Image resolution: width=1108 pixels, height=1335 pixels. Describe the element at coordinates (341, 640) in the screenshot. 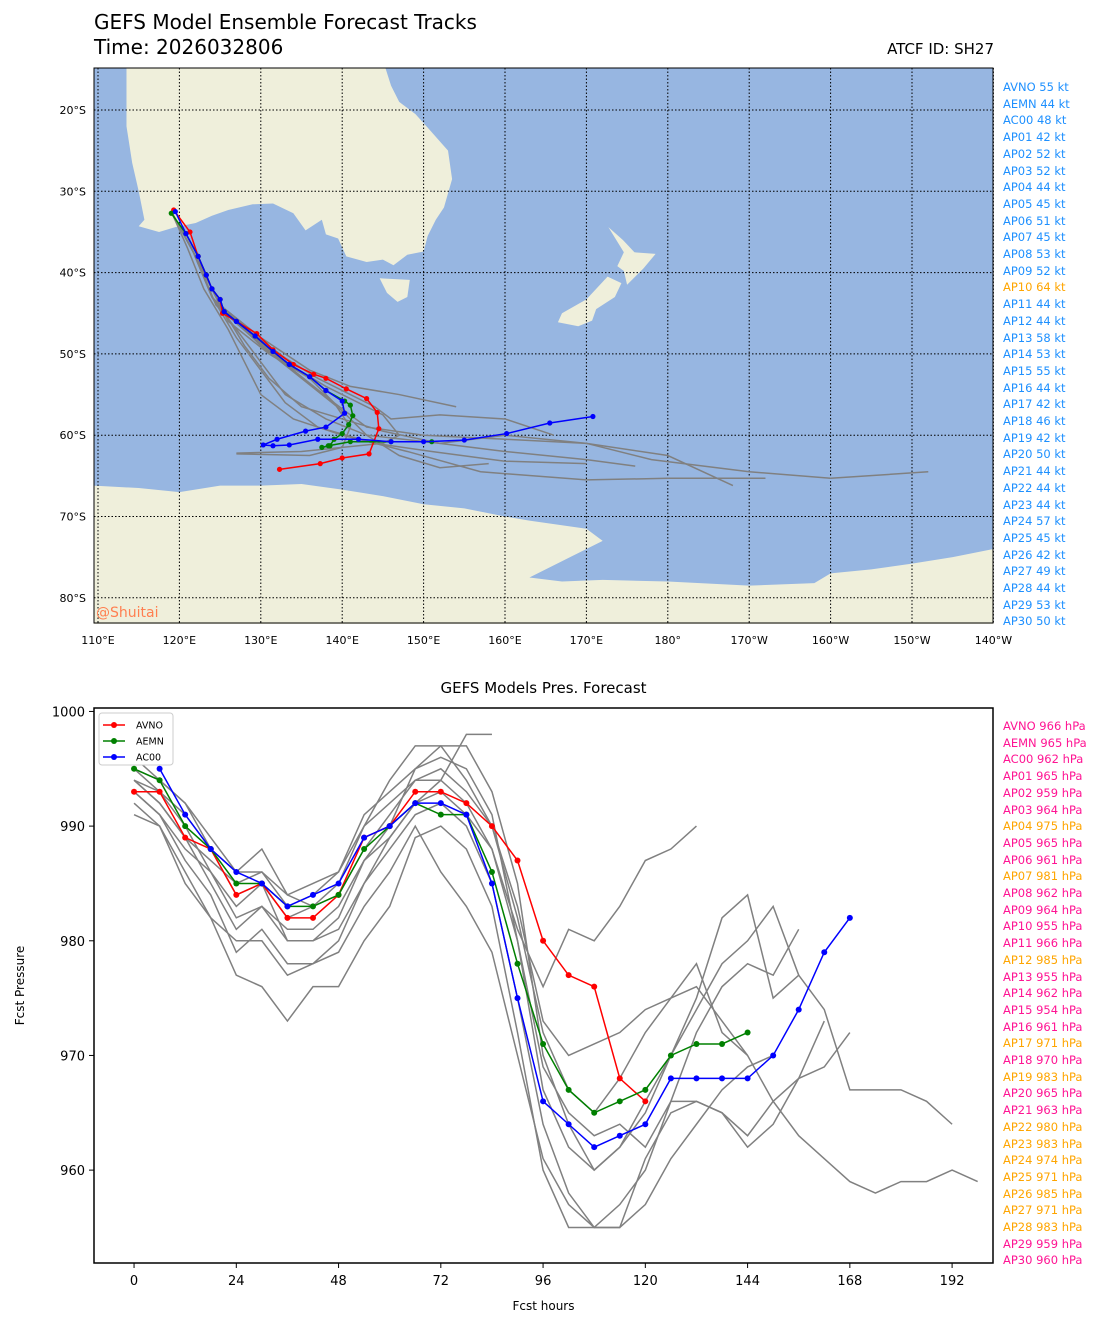

I see `lon-tick-label: 140°E` at that location.